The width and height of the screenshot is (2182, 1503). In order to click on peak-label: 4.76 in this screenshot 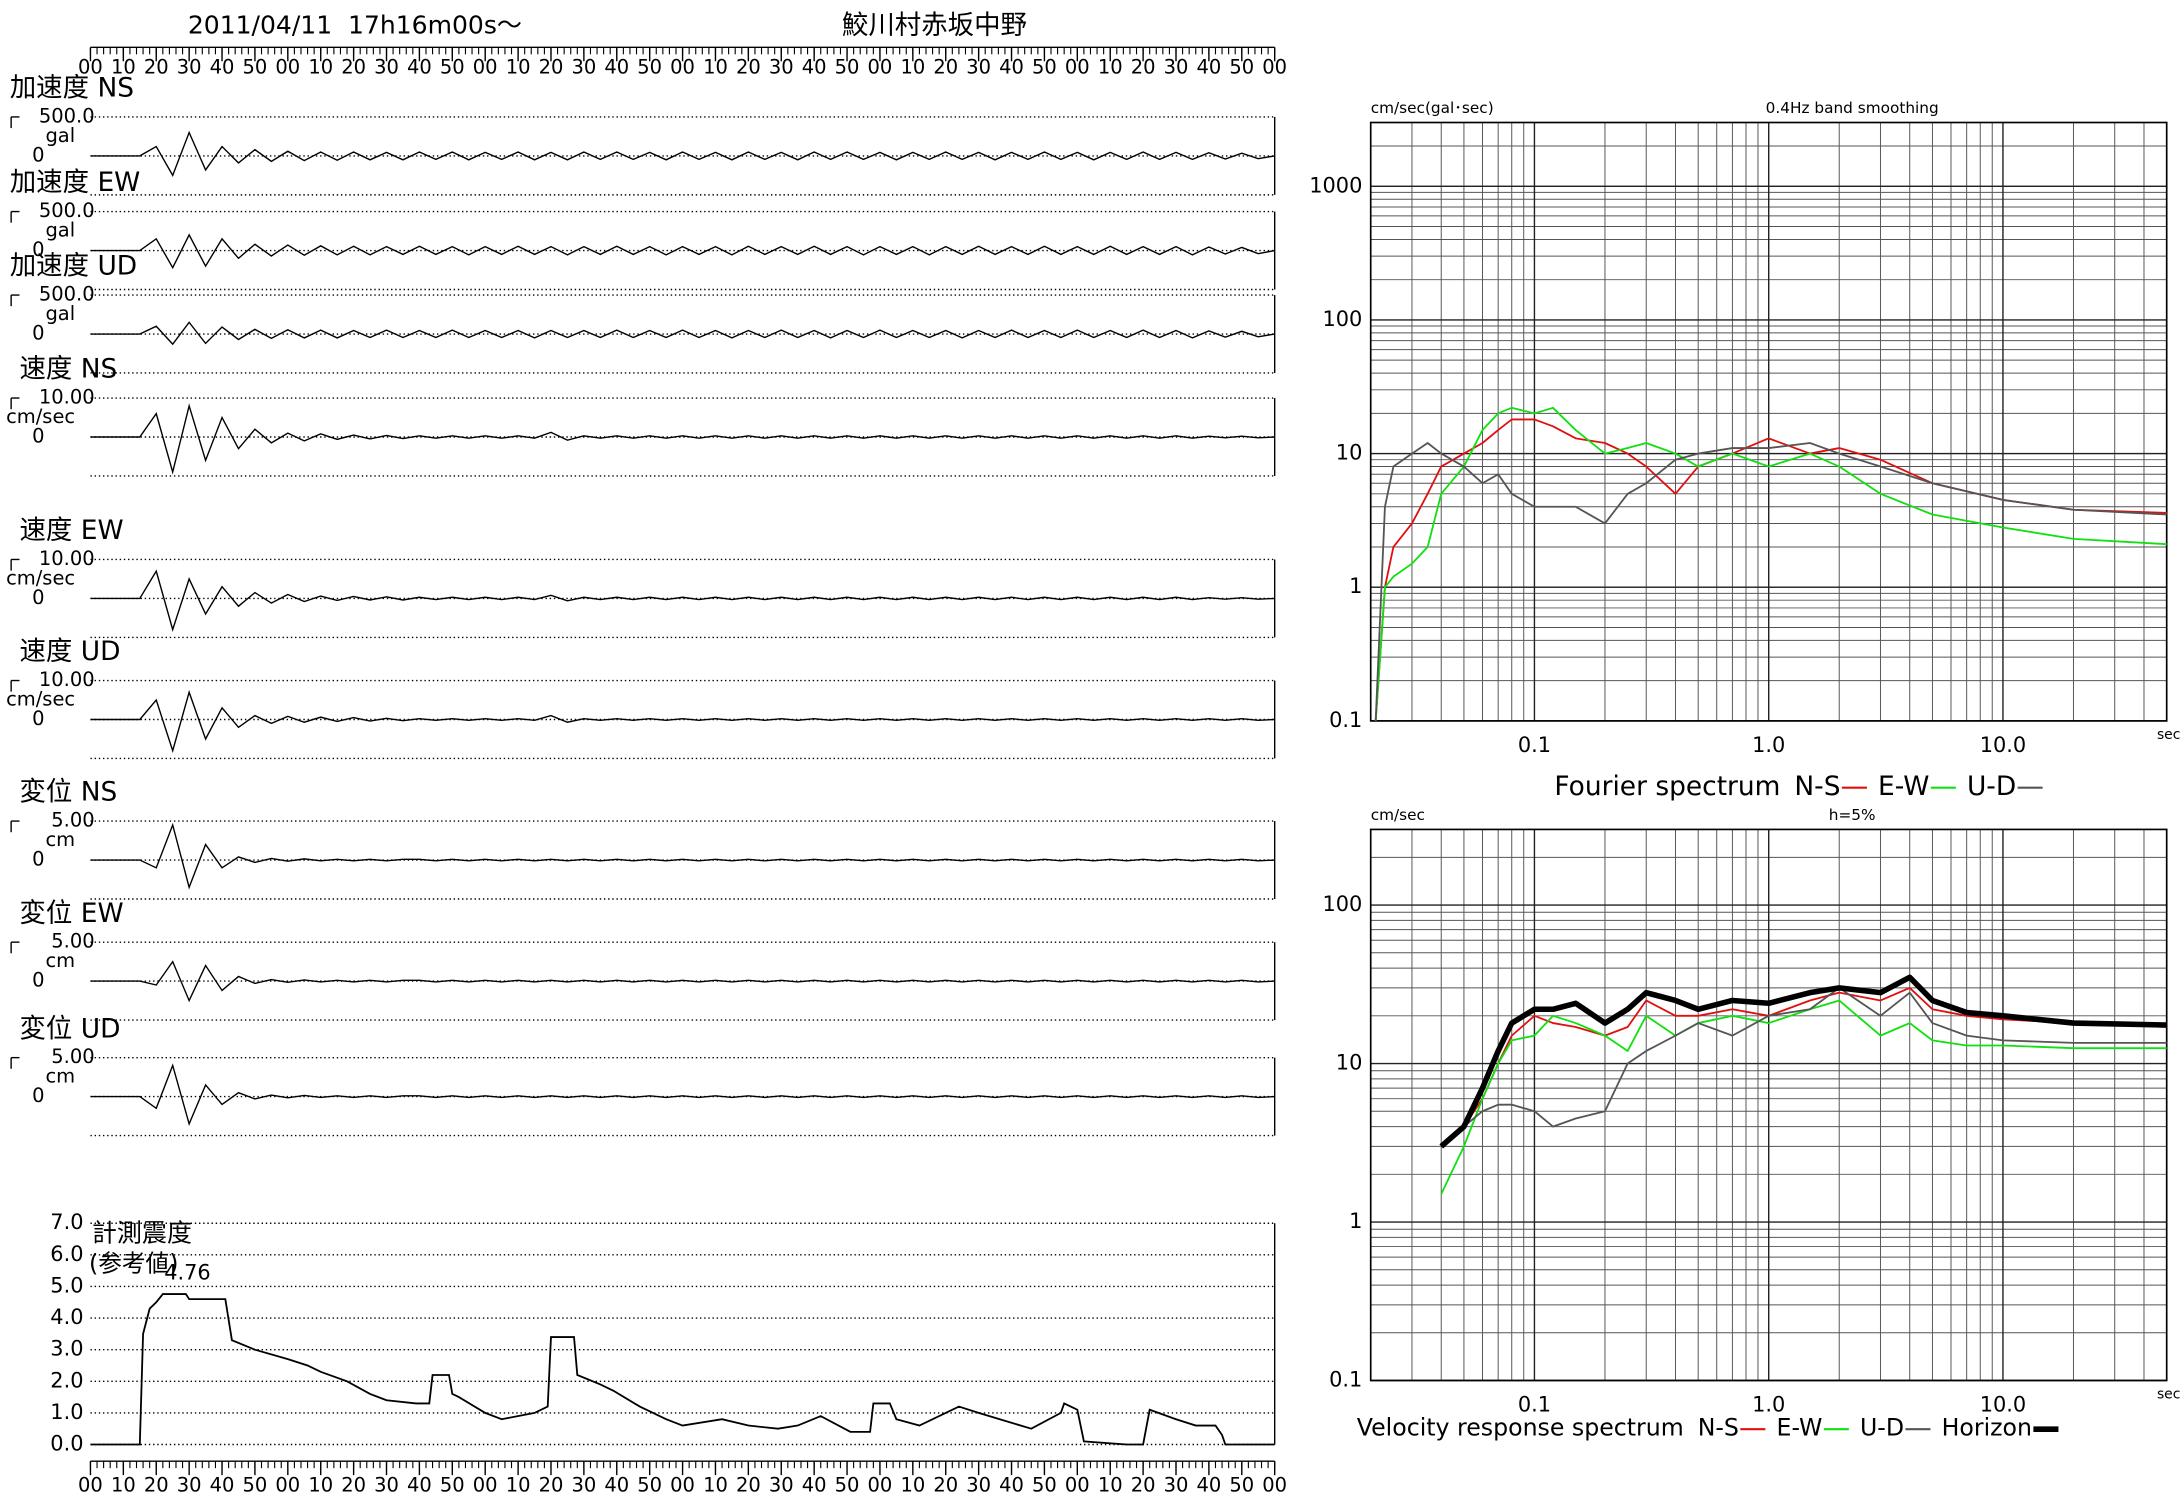, I will do `click(187, 1272)`.